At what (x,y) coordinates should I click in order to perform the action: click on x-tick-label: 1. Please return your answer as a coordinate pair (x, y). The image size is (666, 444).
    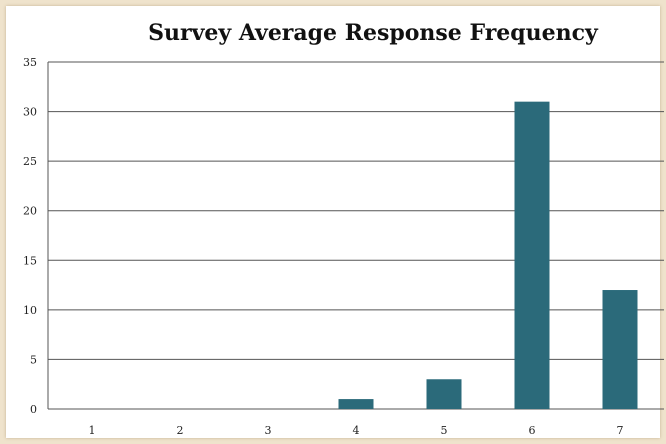
    Looking at the image, I should click on (92, 430).